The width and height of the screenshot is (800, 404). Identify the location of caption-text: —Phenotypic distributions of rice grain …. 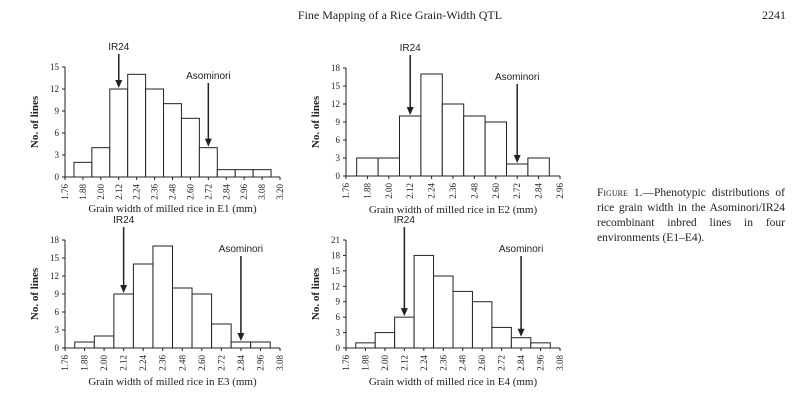
(691, 215).